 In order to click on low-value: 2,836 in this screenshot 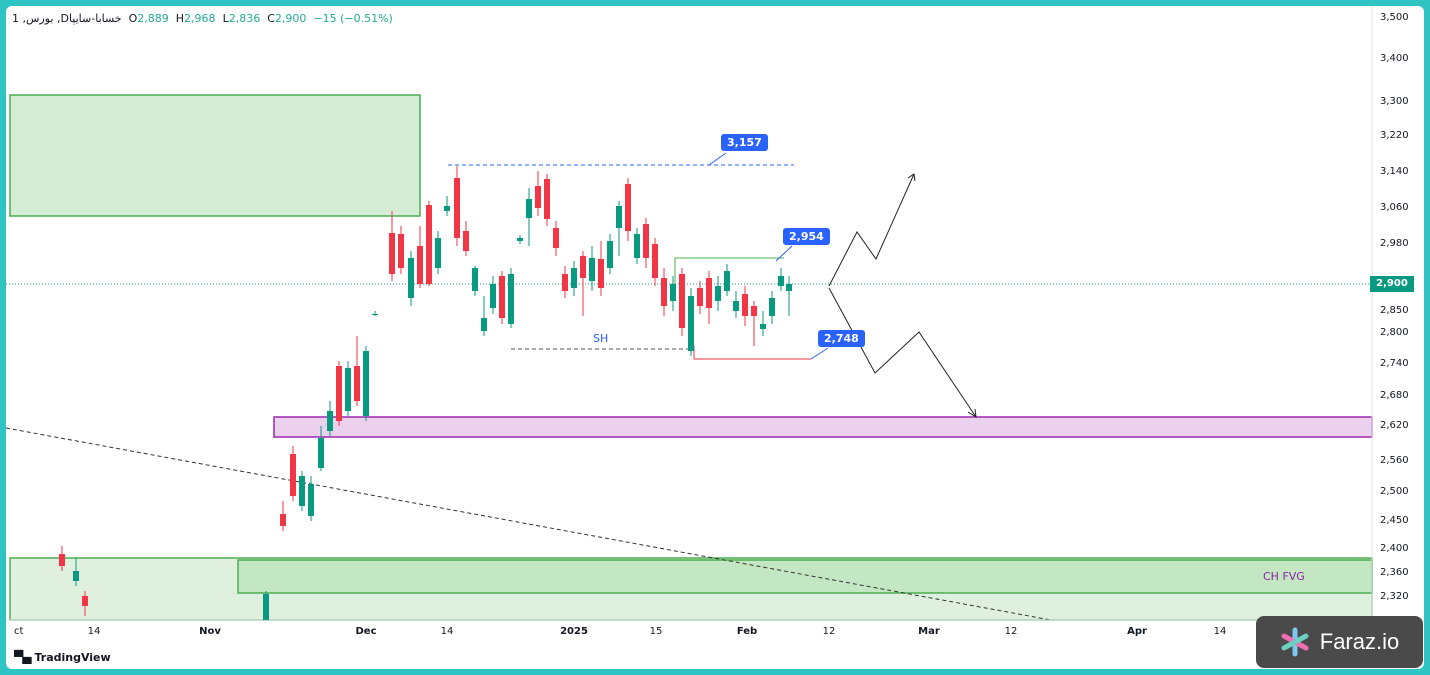, I will do `click(244, 18)`.